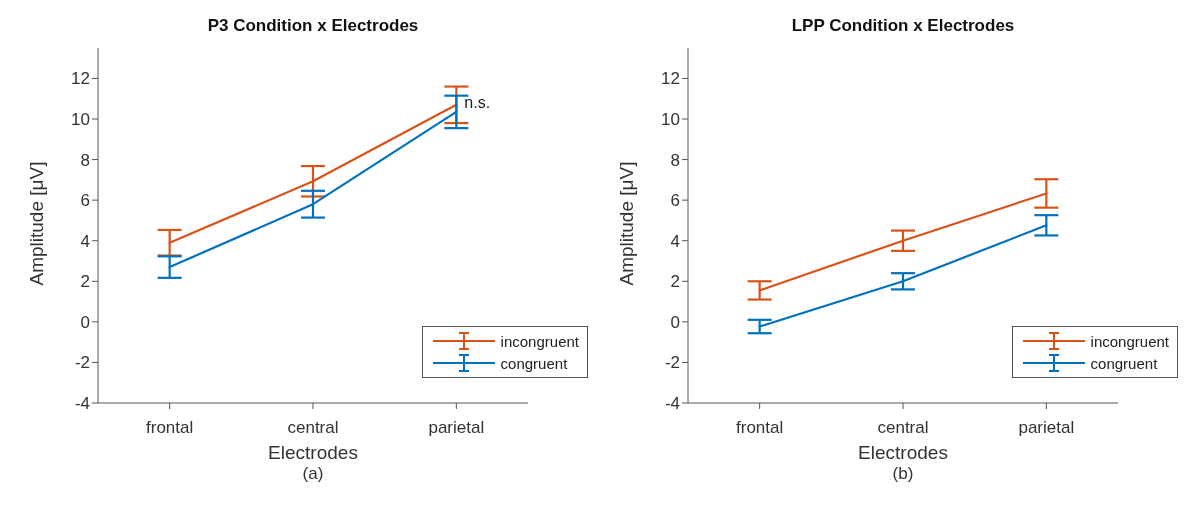 Image resolution: width=1203 pixels, height=506 pixels. I want to click on annotation: n.s., so click(477, 103).